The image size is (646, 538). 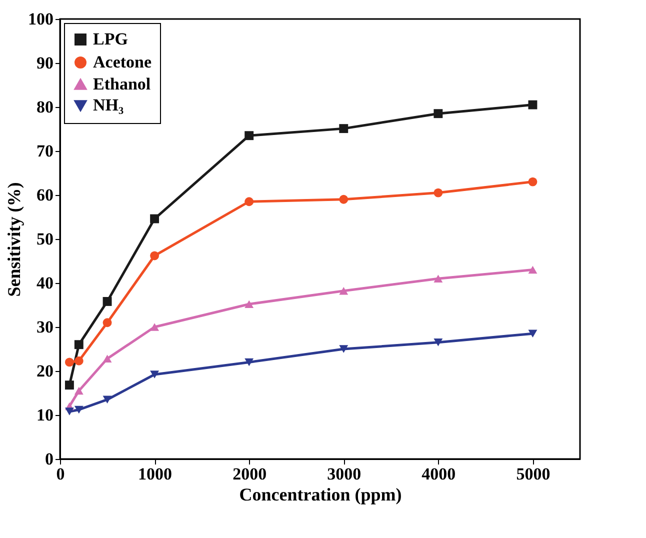 I want to click on y-tick-label: 90, so click(x=45, y=63).